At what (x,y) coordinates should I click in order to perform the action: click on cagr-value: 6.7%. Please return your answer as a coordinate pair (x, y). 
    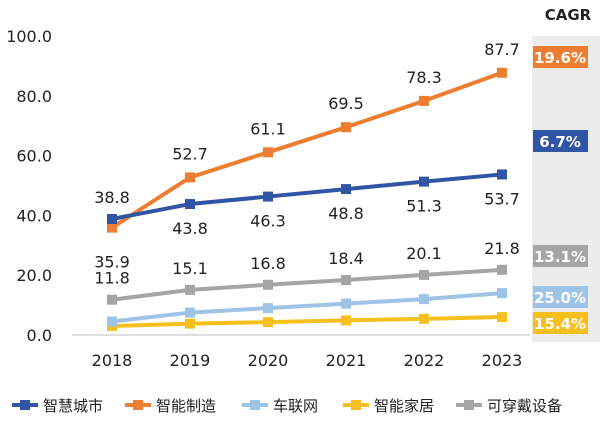
    Looking at the image, I should click on (560, 142).